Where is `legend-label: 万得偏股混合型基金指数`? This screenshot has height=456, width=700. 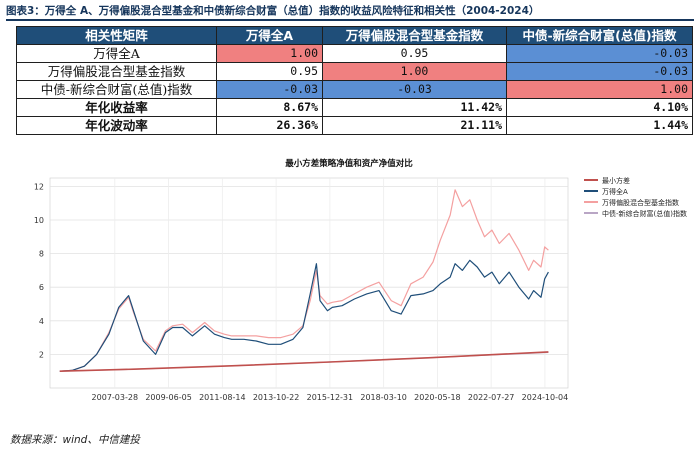 legend-label: 万得偏股混合型基金指数 is located at coordinates (640, 202).